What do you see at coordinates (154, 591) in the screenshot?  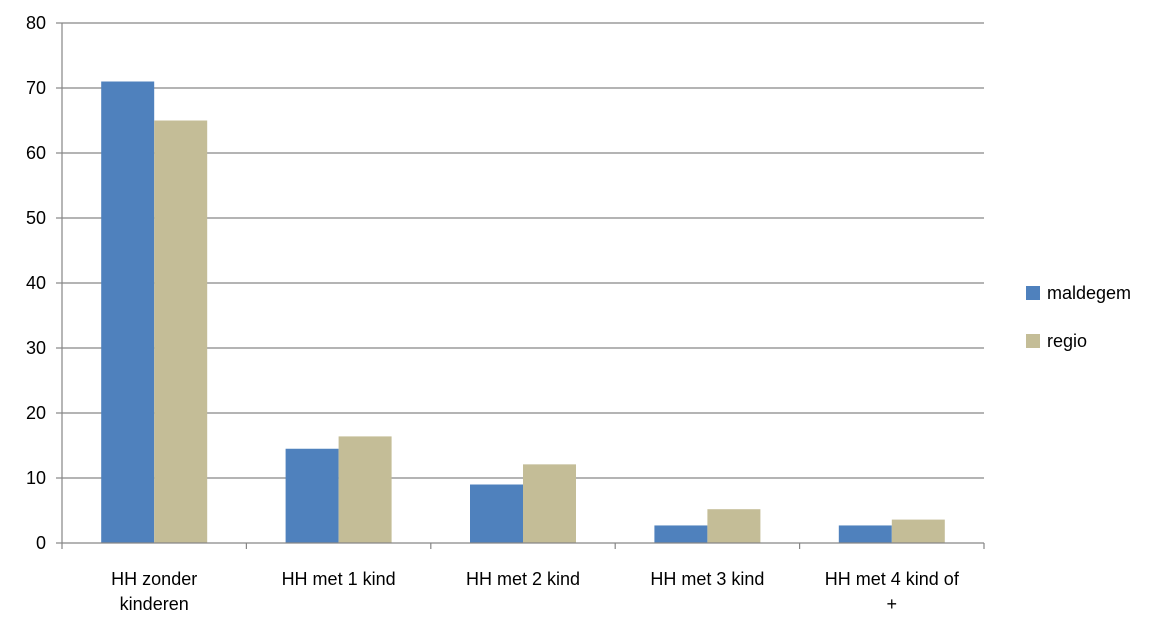 I see `x-category-label: HH zonder kinderen` at bounding box center [154, 591].